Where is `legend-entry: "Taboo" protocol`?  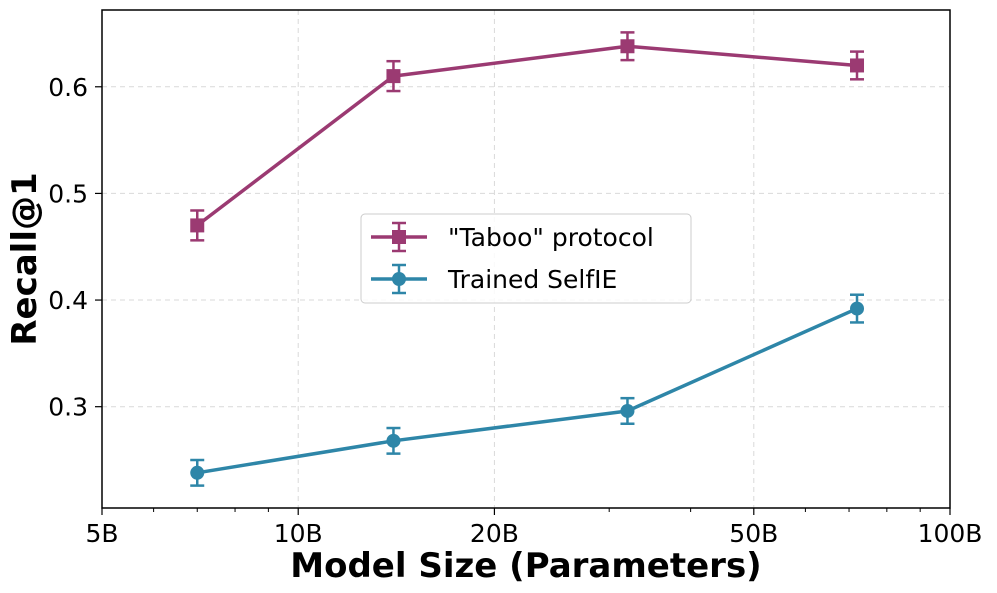 legend-entry: "Taboo" protocol is located at coordinates (512, 237).